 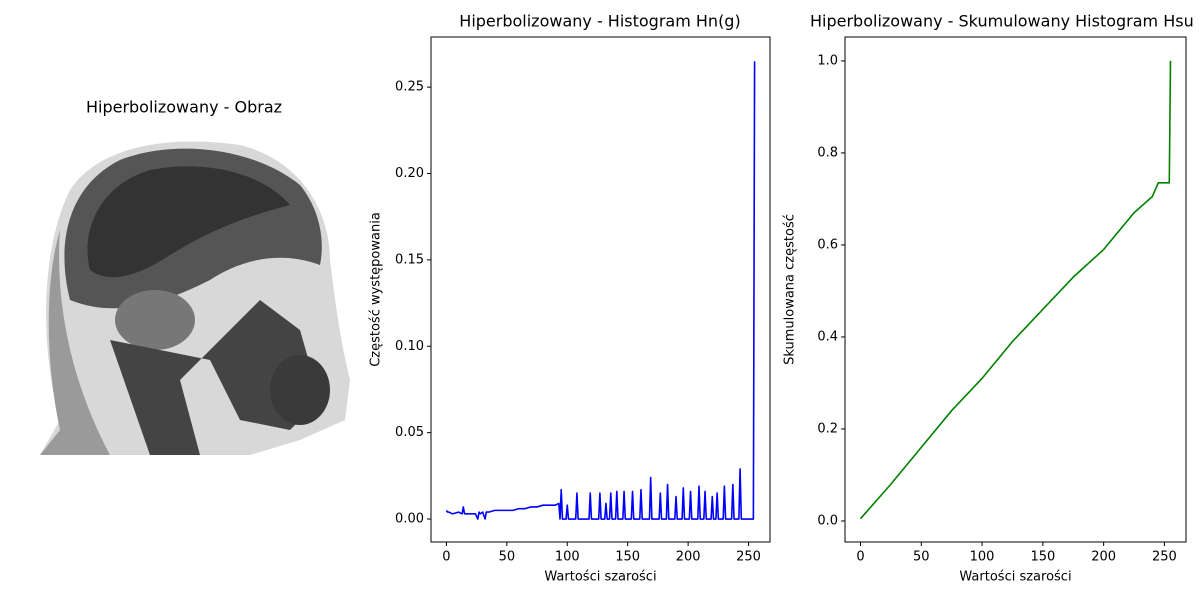 I want to click on y-axis-label: Skumulowana częstość, so click(x=790, y=289).